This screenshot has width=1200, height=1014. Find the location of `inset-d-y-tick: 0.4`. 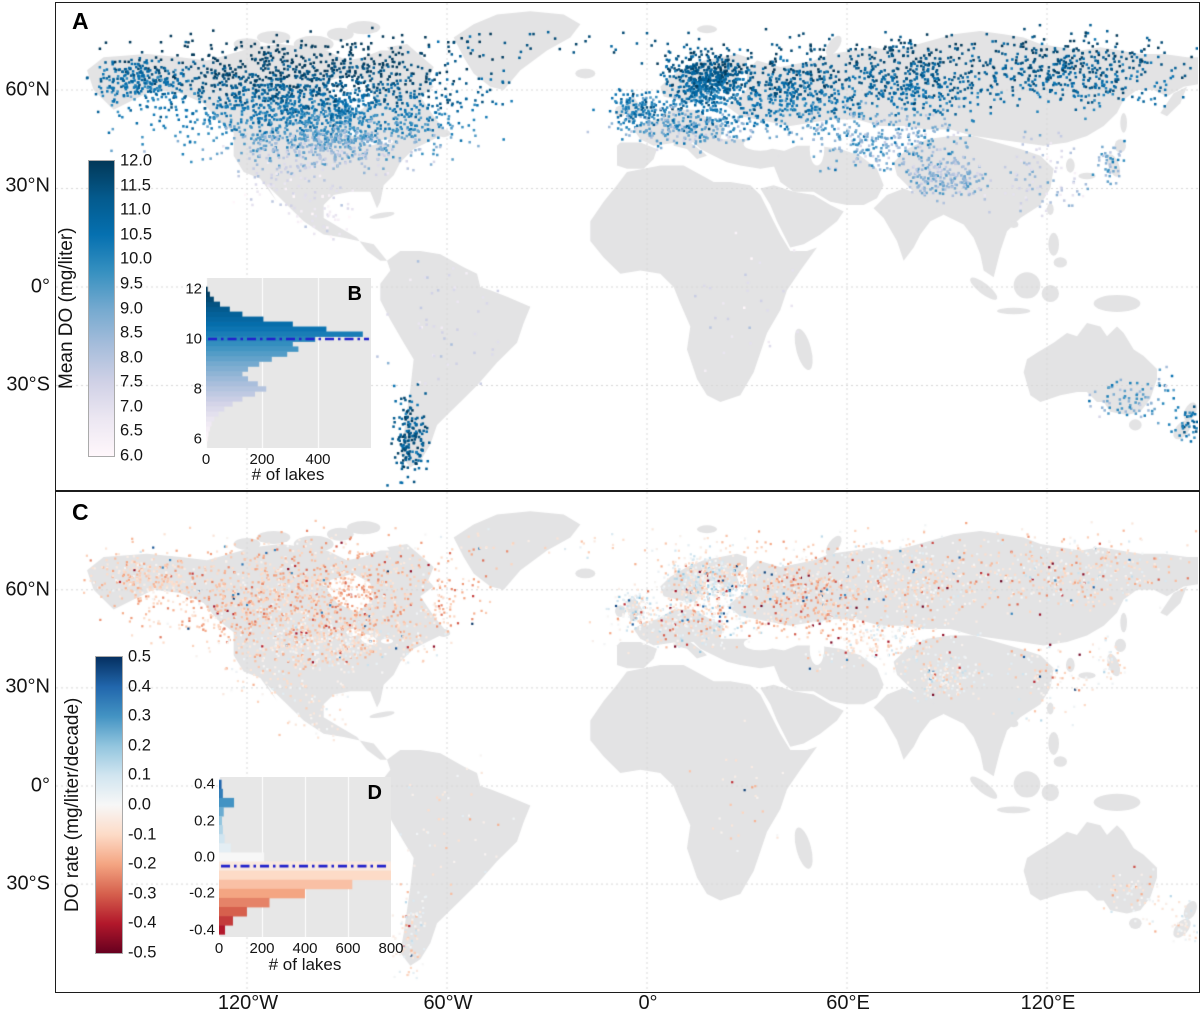

inset-d-y-tick: 0.4 is located at coordinates (204, 784).